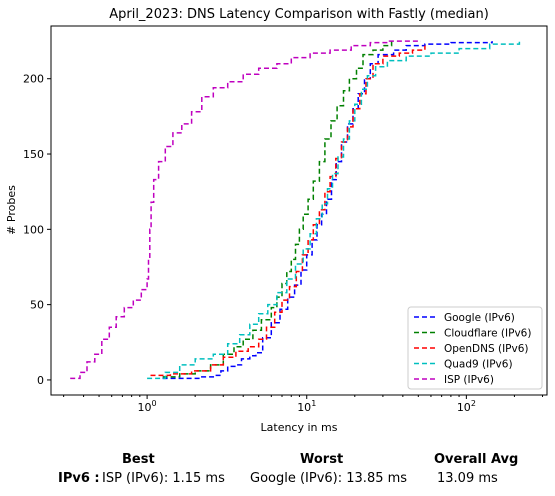  What do you see at coordinates (466, 406) in the screenshot?
I see `x-tick-label: 10²` at bounding box center [466, 406].